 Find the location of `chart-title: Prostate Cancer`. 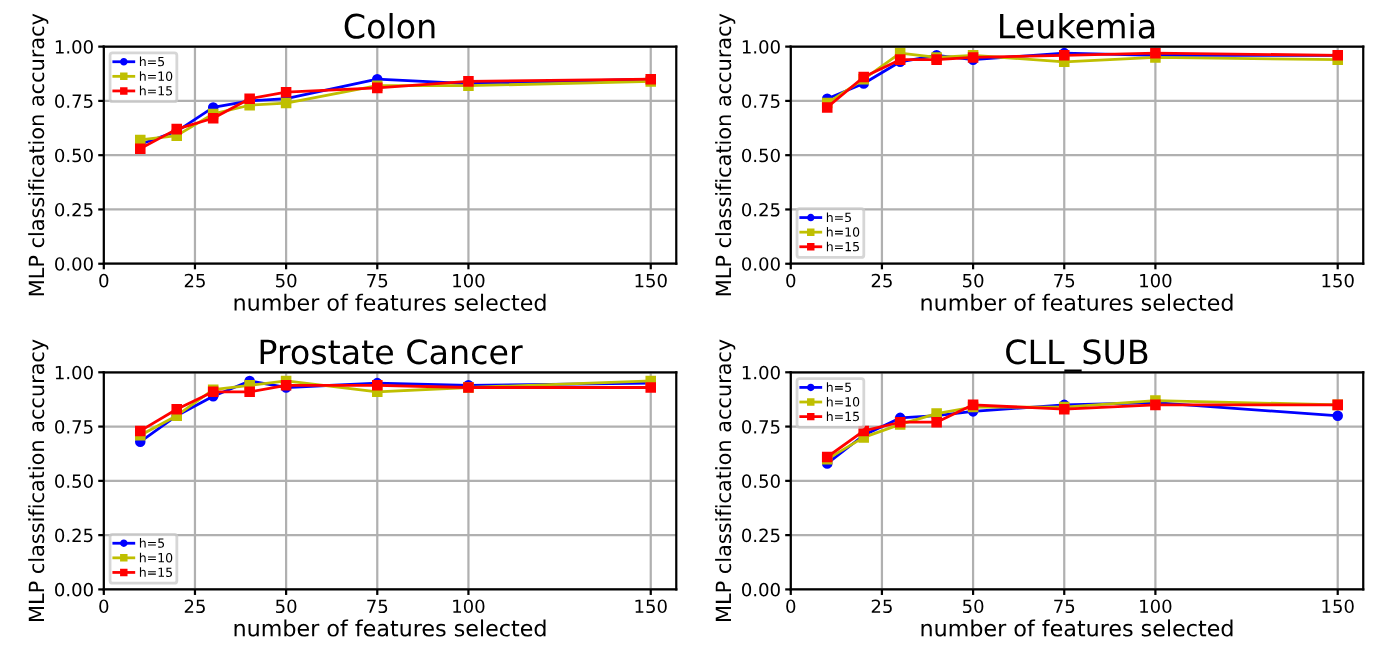

chart-title: Prostate Cancer is located at coordinates (391, 352).